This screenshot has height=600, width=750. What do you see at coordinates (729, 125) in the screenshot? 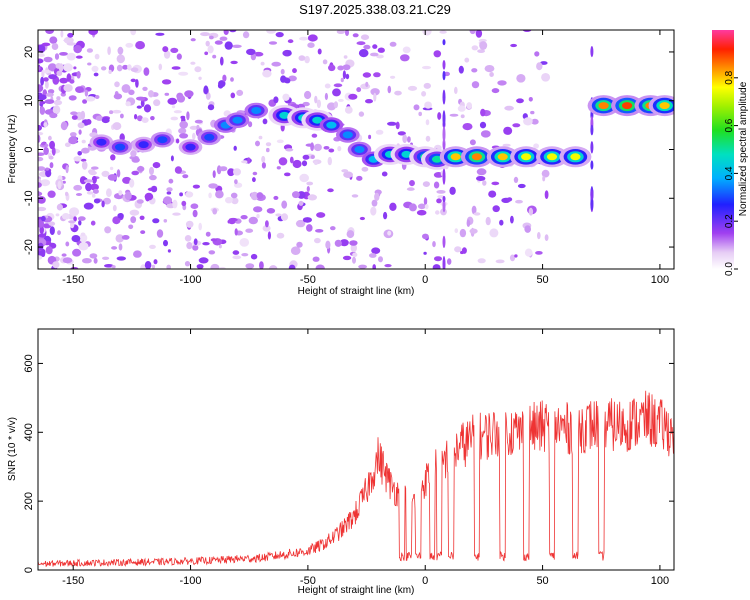
I see `colorbar-tick-label: 0.6` at bounding box center [729, 125].